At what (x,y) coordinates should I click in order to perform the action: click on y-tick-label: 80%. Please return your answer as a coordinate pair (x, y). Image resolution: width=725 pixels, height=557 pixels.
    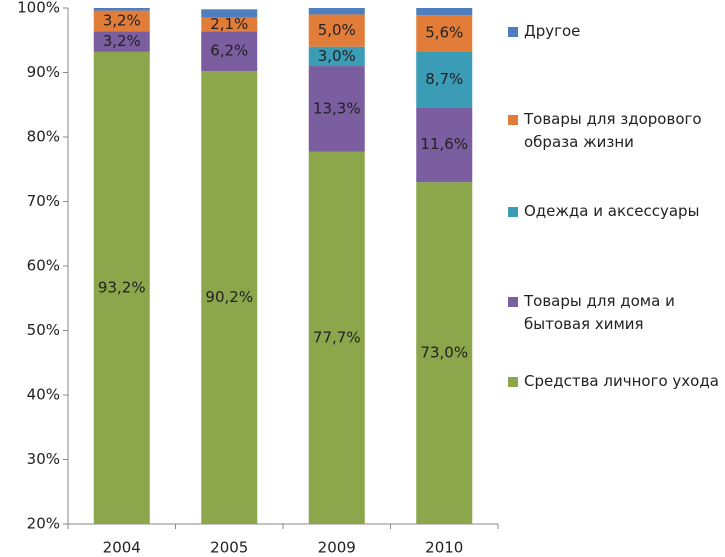
    Looking at the image, I should click on (43, 137).